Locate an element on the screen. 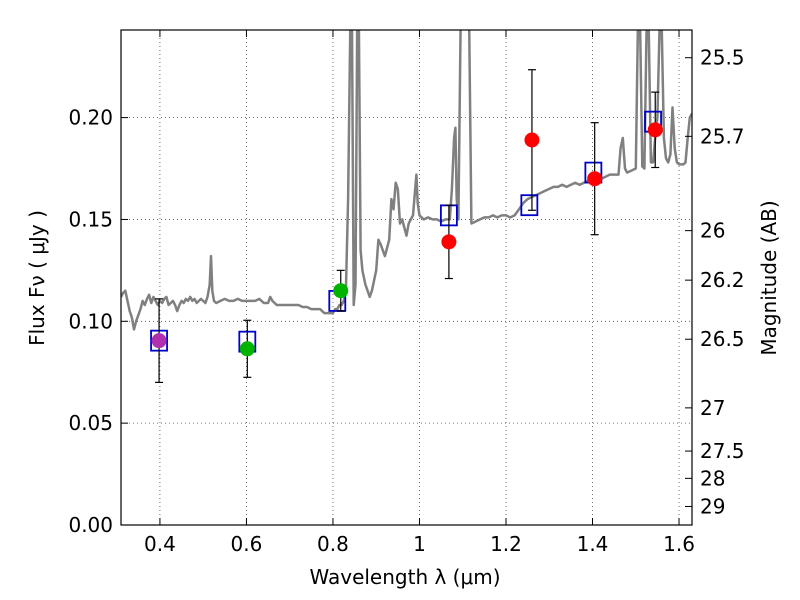 This screenshot has height=600, width=800. x-tick-label: 1.6 is located at coordinates (679, 544).